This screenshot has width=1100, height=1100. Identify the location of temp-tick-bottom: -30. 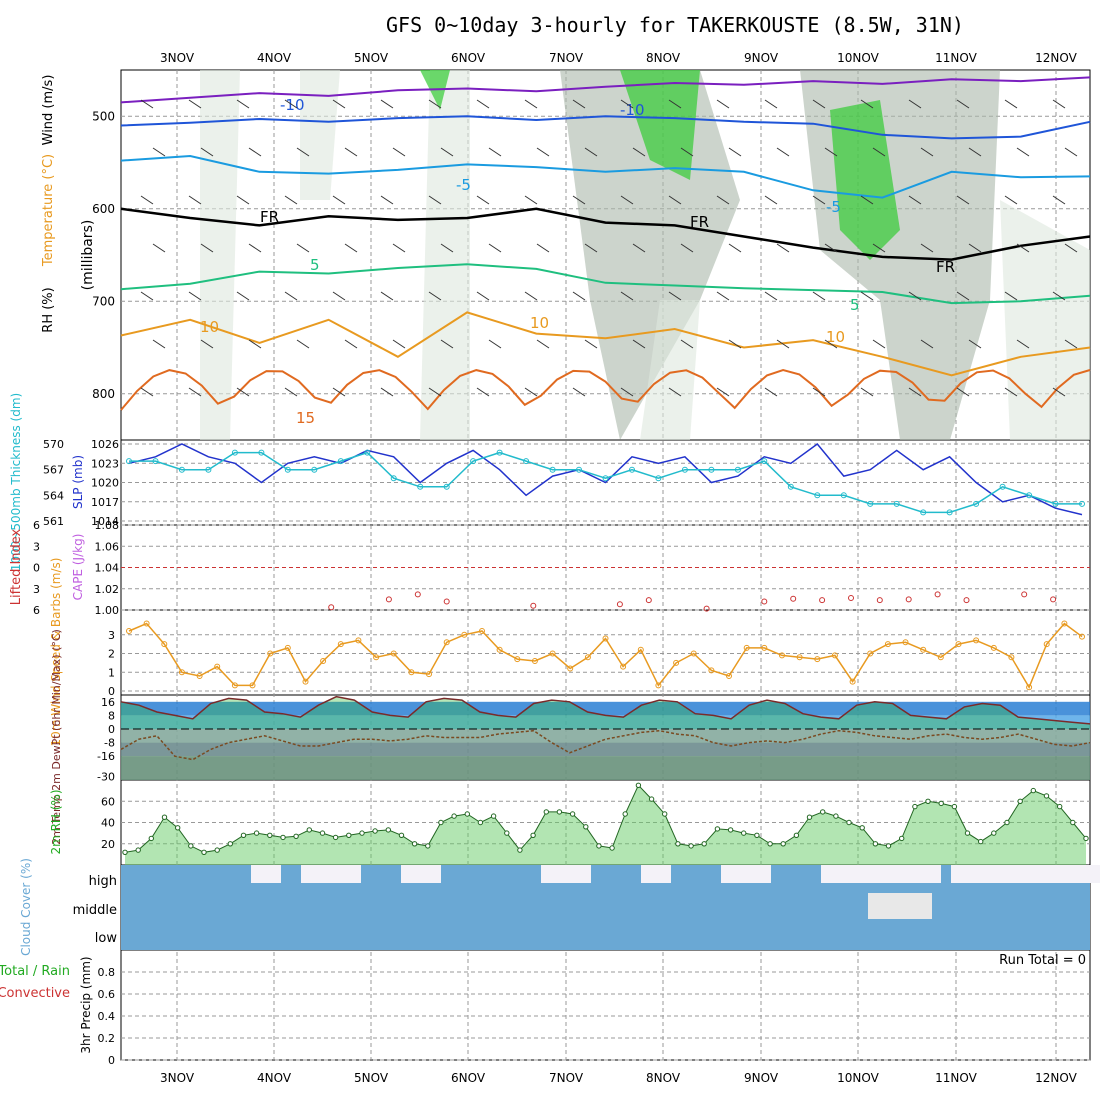
(106, 777).